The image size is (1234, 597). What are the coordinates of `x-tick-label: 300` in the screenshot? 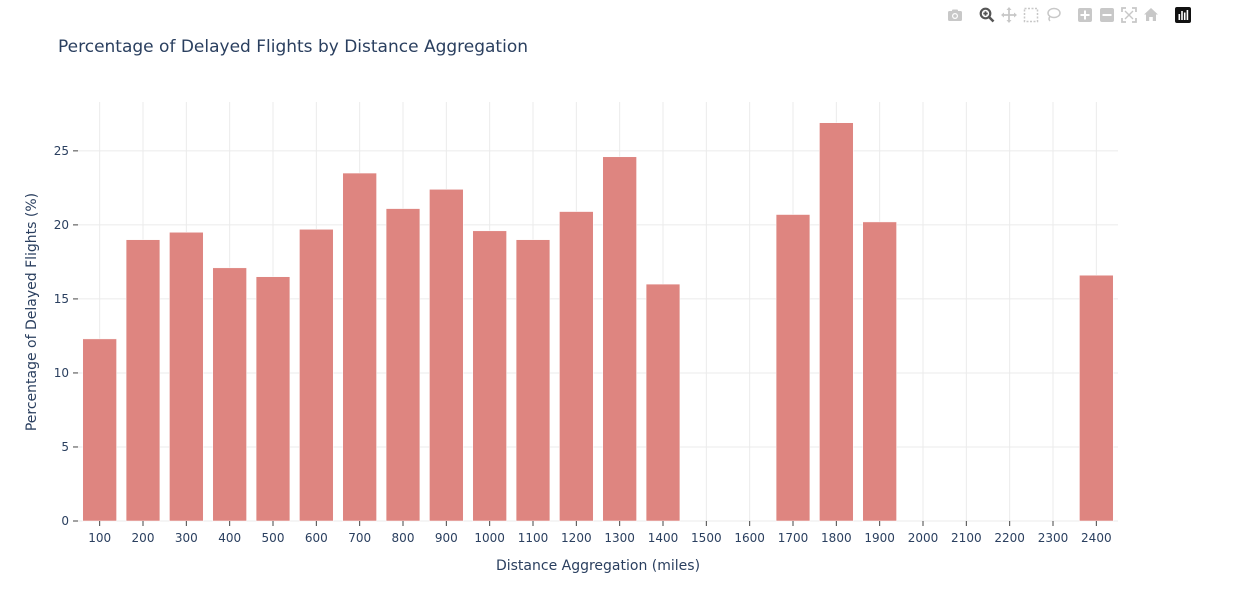 It's located at (186, 538).